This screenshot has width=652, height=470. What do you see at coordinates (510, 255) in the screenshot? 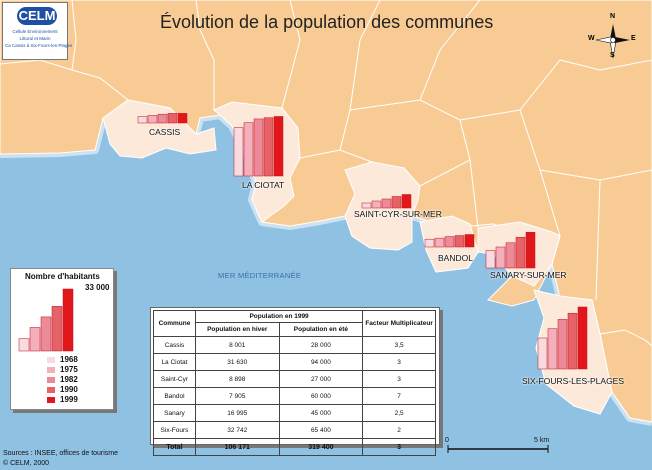
I see `commune-bar-sanary-sur-mer-1982` at bounding box center [510, 255].